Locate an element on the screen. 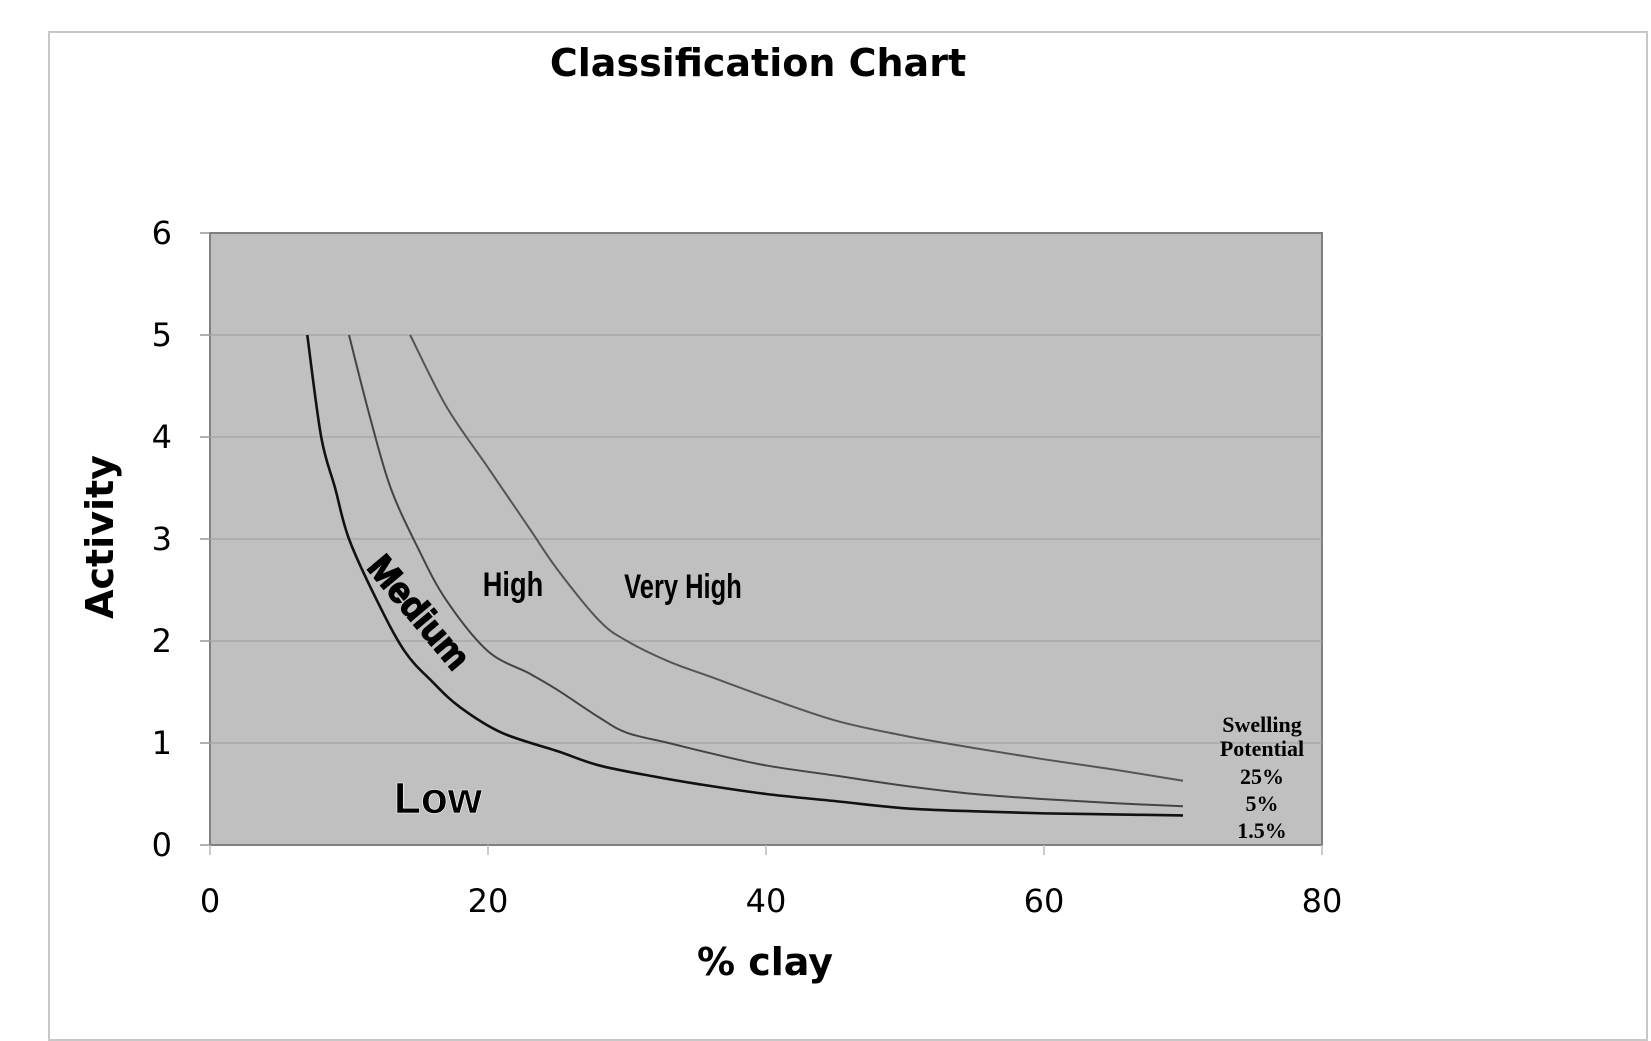 The width and height of the screenshot is (1651, 1041). x-tick-label: 40 is located at coordinates (766, 901).